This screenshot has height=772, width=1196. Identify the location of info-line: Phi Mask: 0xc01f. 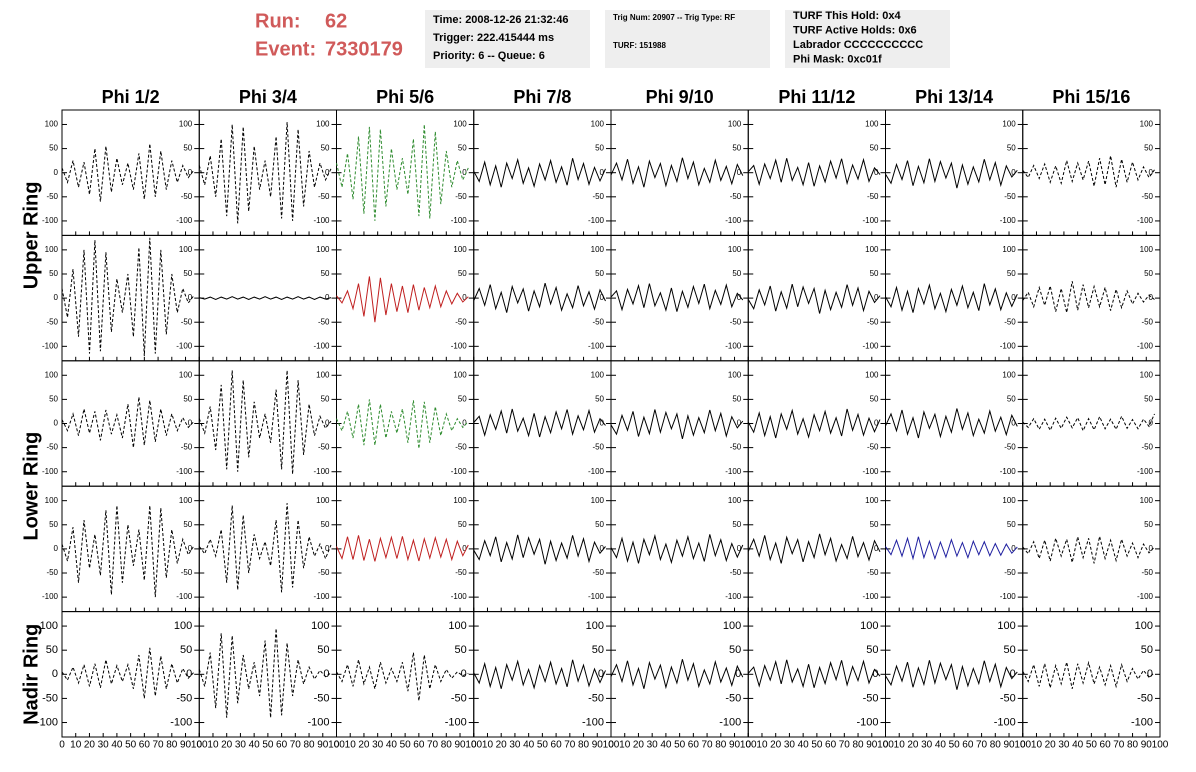
(837, 59).